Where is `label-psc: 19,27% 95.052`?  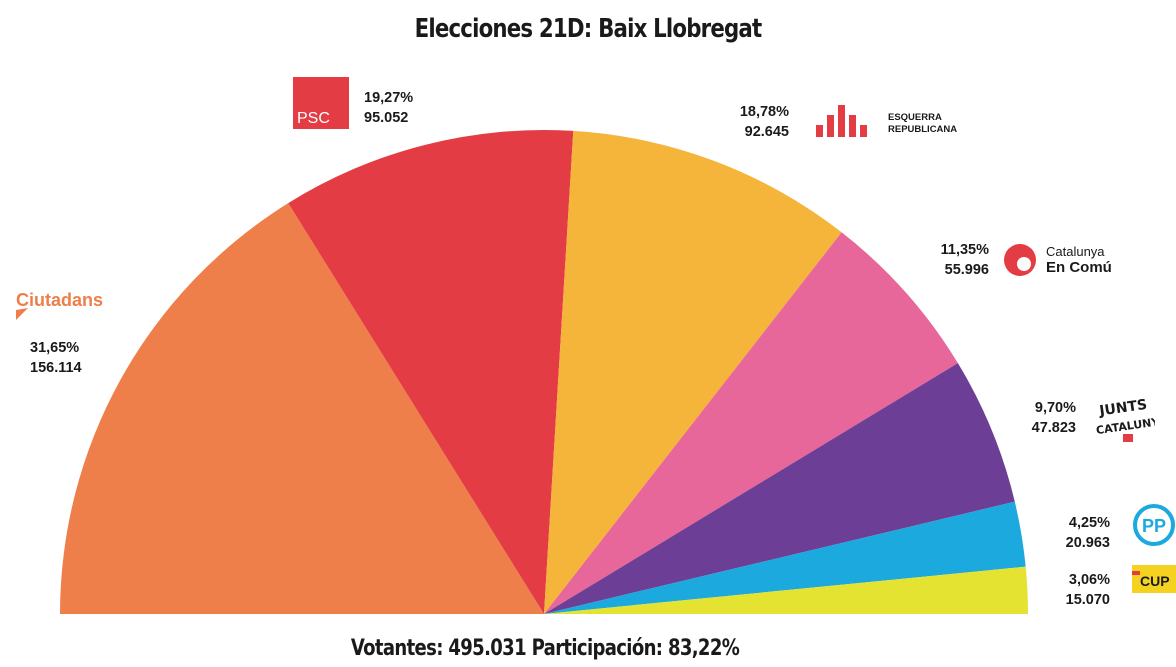 label-psc: 19,27% 95.052 is located at coordinates (388, 108).